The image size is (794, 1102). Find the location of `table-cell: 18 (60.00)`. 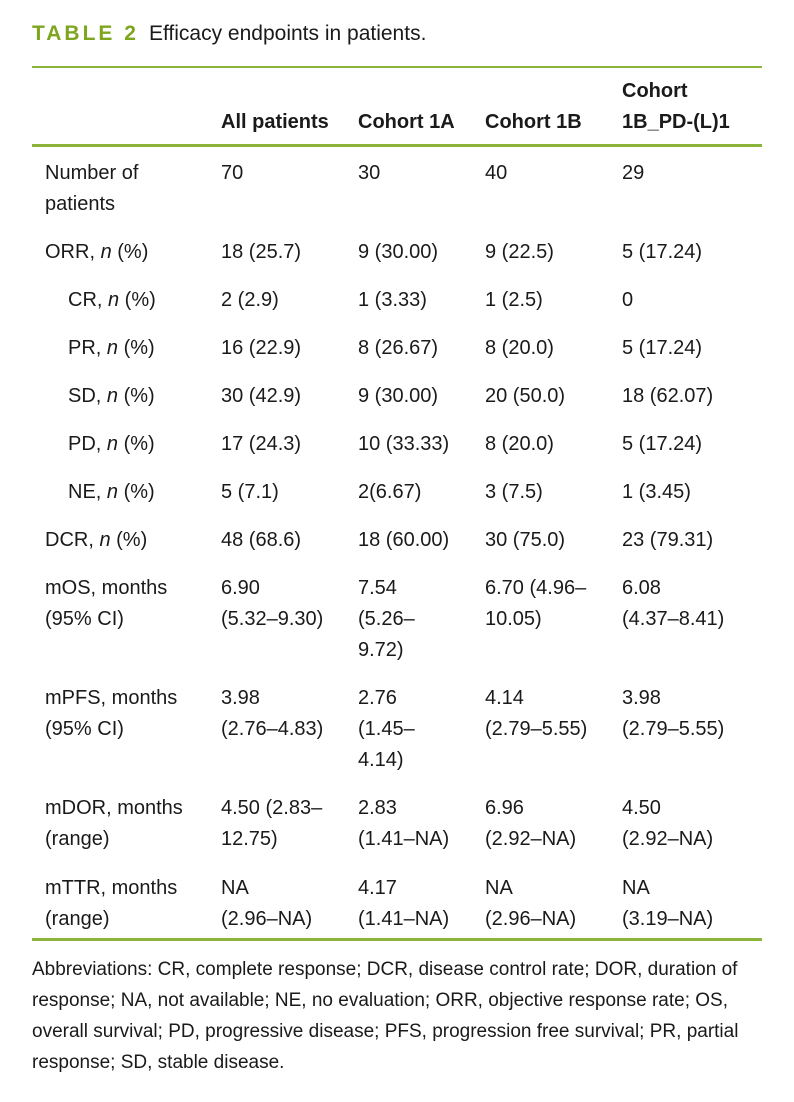

table-cell: 18 (60.00) is located at coordinates (404, 540).